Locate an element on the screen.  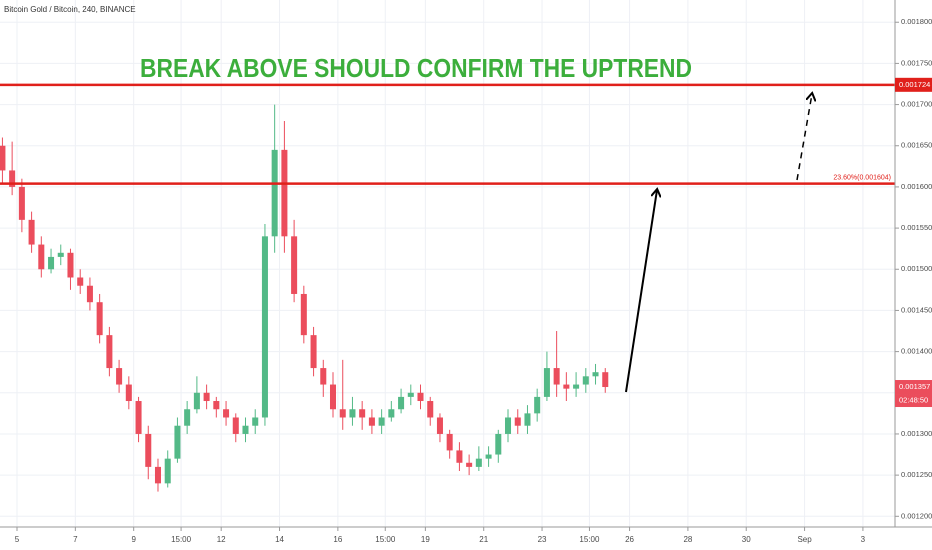
x-tick-label: 14 is located at coordinates (279, 539).